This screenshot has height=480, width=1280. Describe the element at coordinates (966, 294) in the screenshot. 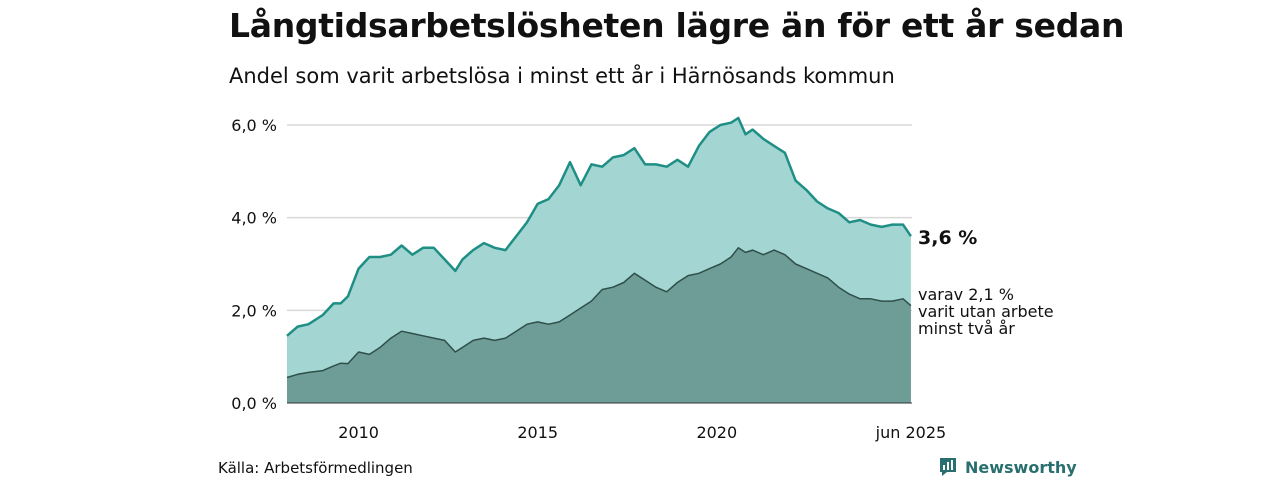

I see `sub-end-label-line: varav 2,1 %` at that location.